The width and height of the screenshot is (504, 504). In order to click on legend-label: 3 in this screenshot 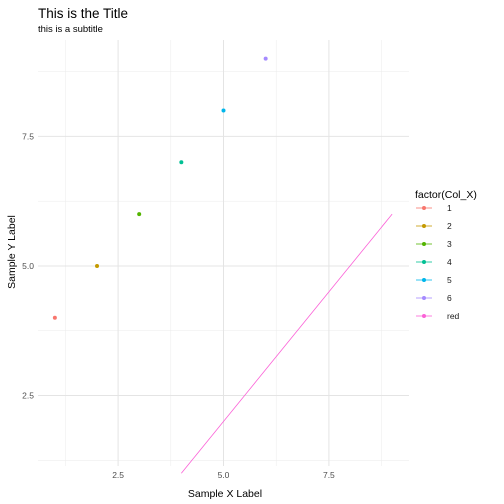, I will do `click(449, 244)`.